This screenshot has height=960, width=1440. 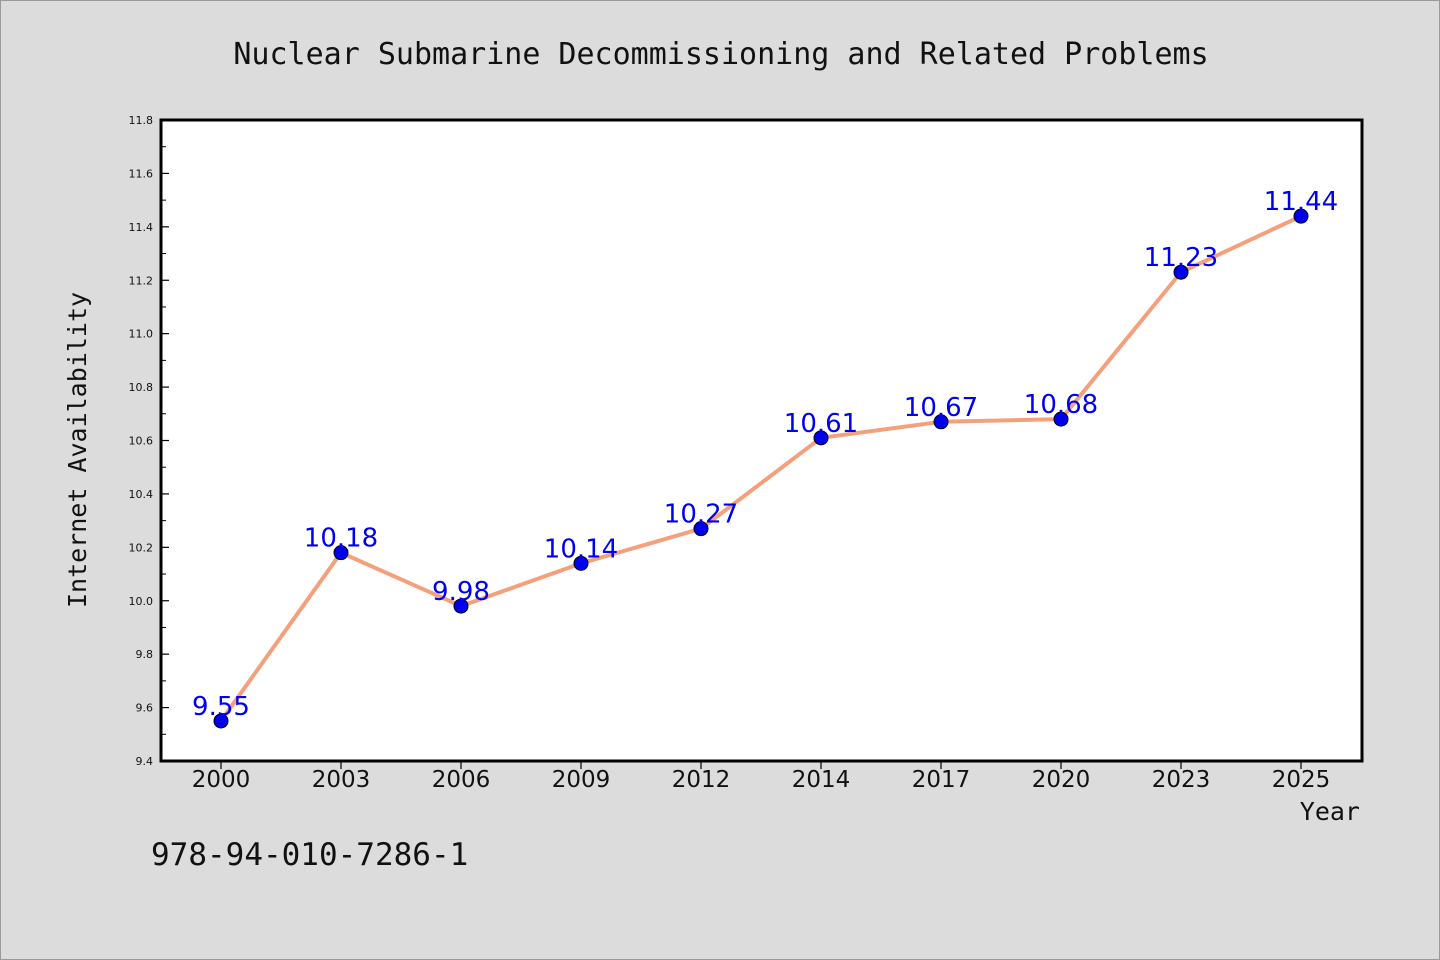 I want to click on x-tick-label: 2023, so click(x=1181, y=780).